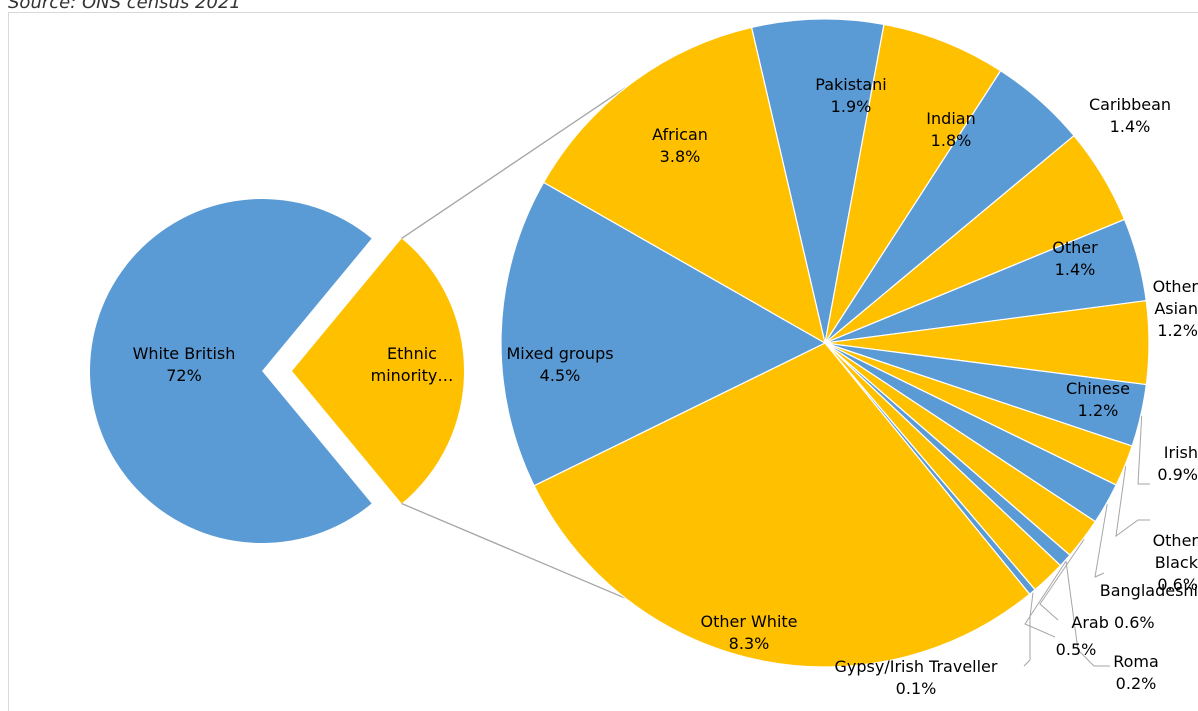  What do you see at coordinates (513, 550) in the screenshot?
I see `connector-line-bottom` at bounding box center [513, 550].